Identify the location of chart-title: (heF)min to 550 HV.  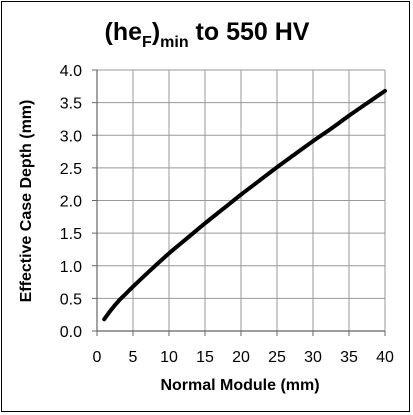
(207, 34).